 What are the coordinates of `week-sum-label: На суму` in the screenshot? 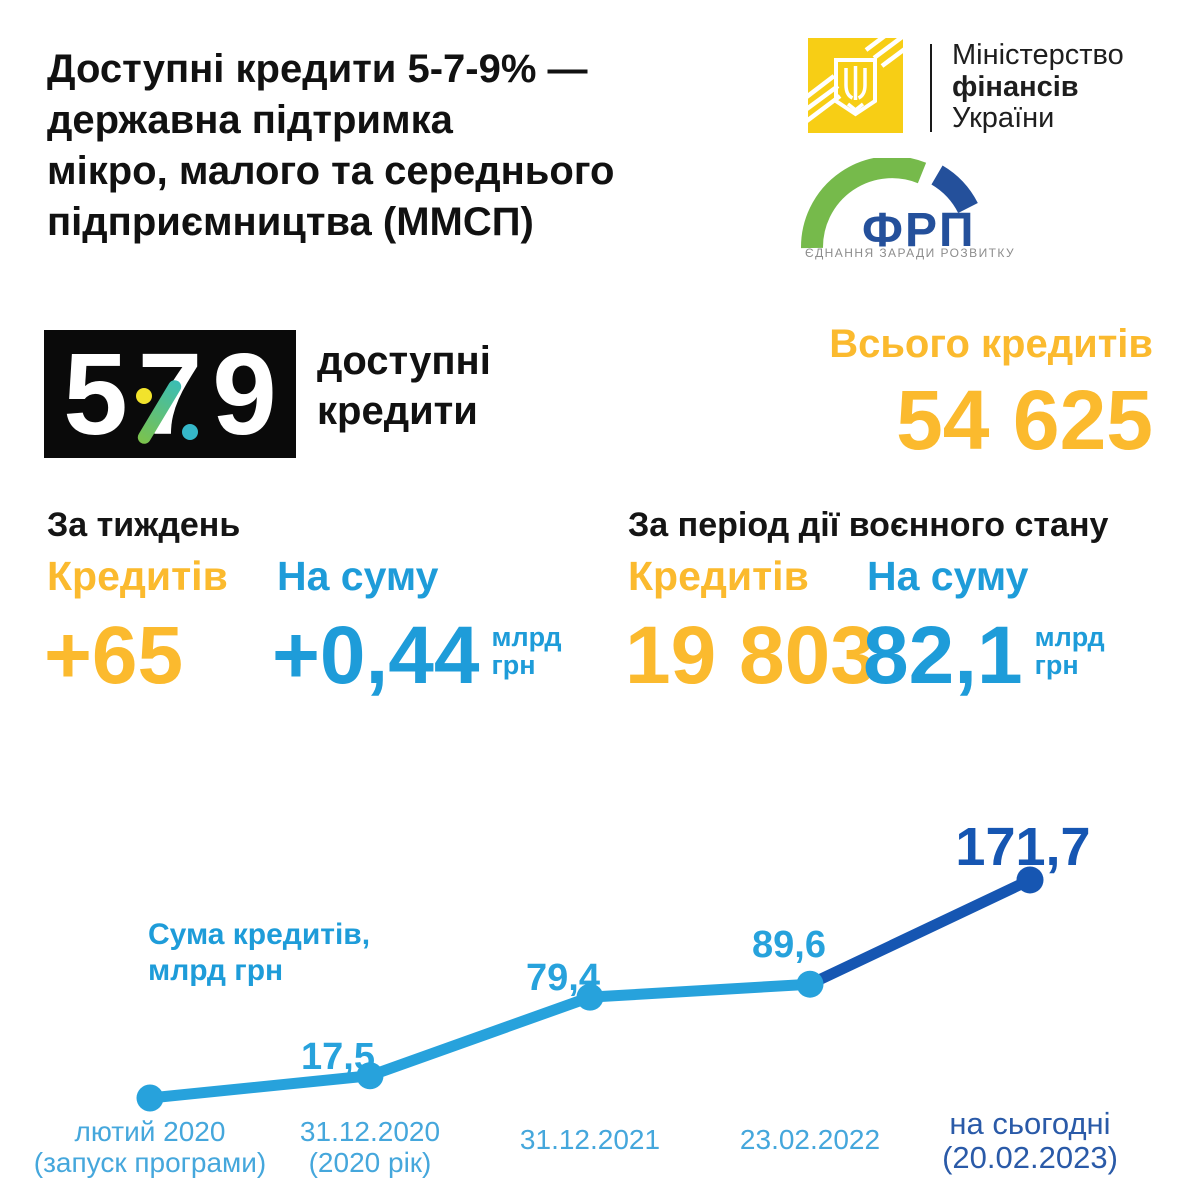 It's located at (358, 576).